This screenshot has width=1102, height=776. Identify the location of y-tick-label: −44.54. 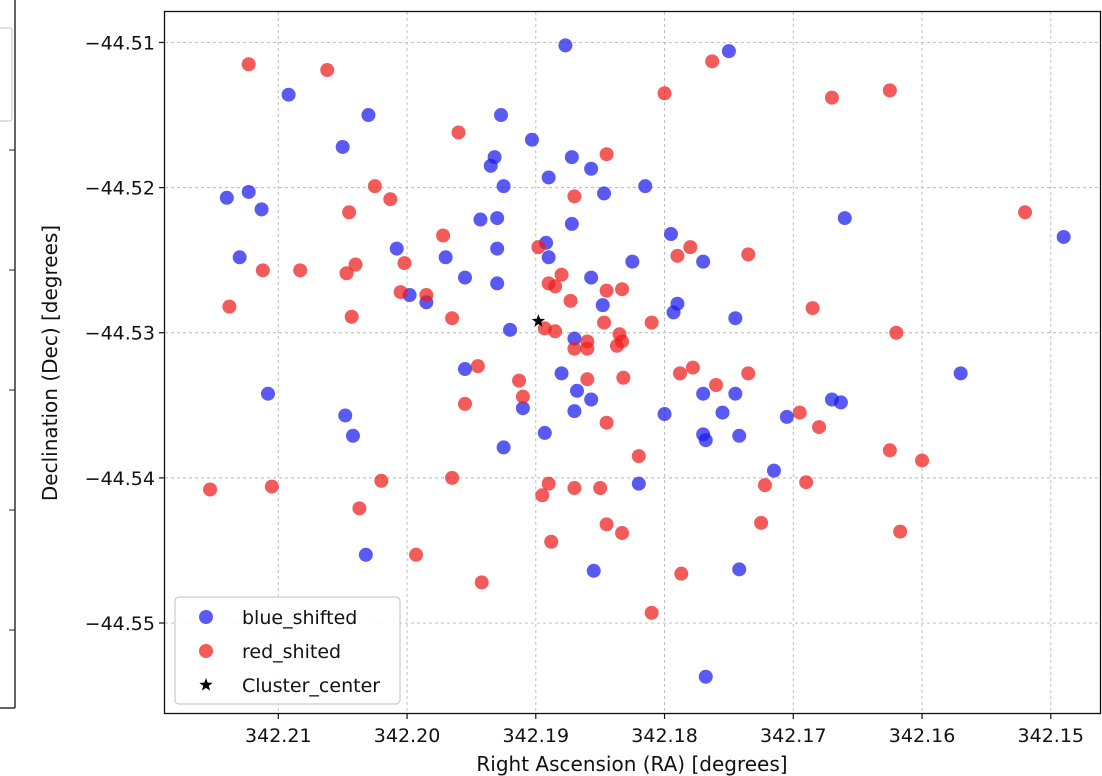
(120, 479).